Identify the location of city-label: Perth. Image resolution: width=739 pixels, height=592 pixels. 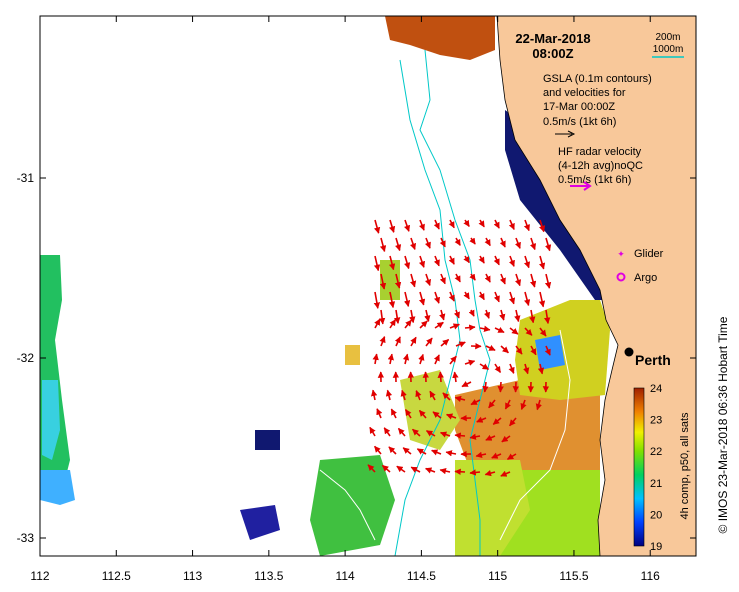
(653, 360).